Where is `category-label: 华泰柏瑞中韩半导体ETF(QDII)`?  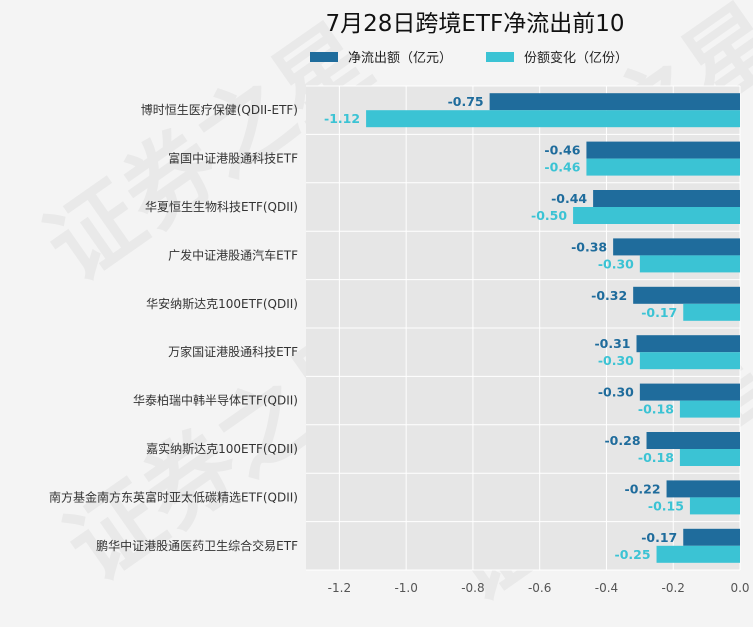 category-label: 华泰柏瑞中韩半导体ETF(QDII) is located at coordinates (215, 400).